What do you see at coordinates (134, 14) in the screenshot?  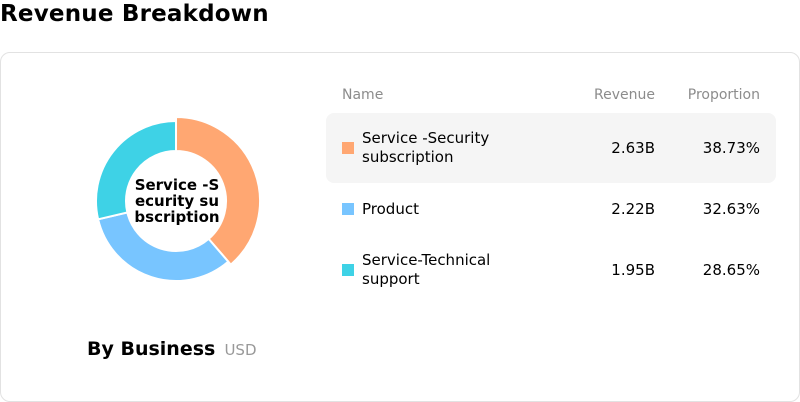 I see `page-title: Revenue Breakdown` at bounding box center [134, 14].